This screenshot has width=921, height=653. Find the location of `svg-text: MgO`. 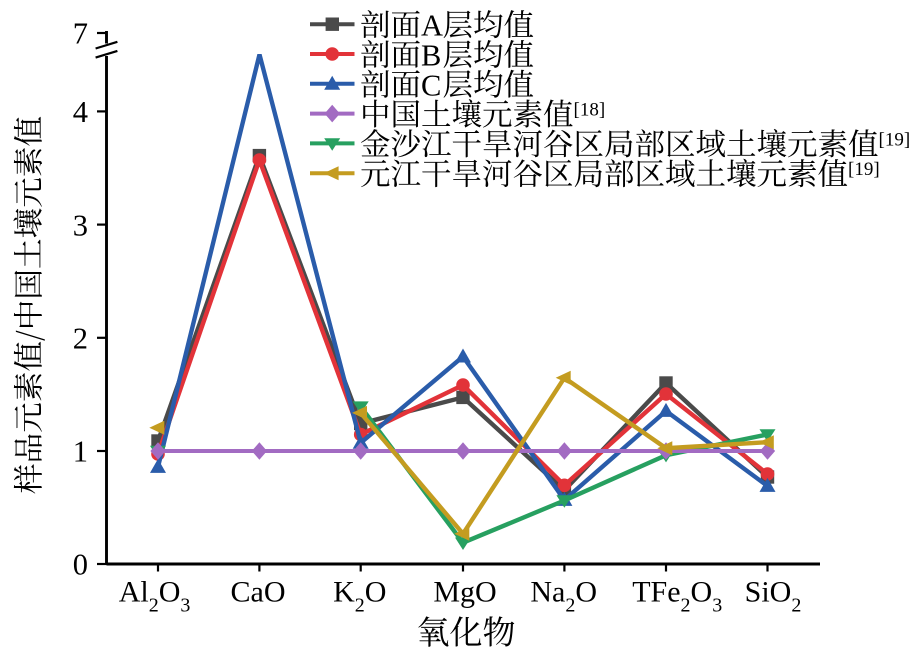

svg-text: MgO is located at coordinates (464, 592).